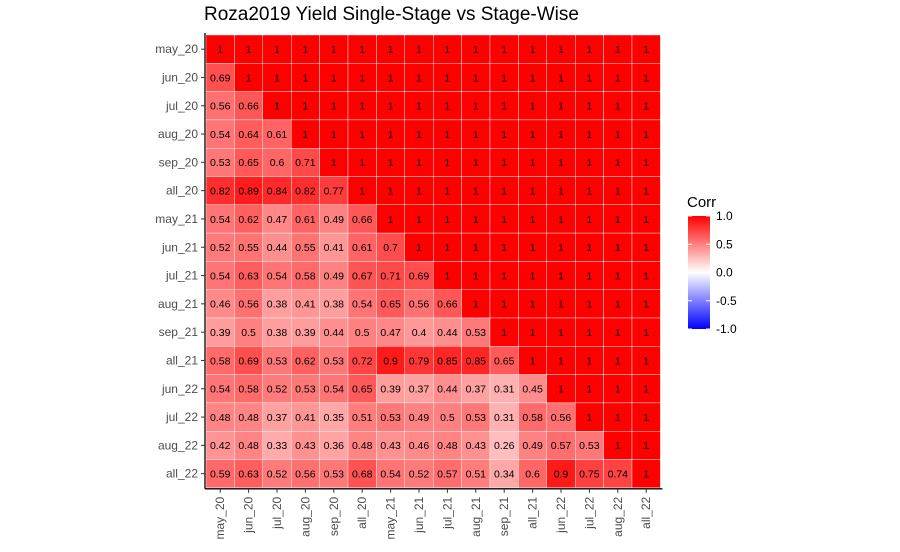  What do you see at coordinates (447, 305) in the screenshot?
I see `cell-value-label: 0.66` at bounding box center [447, 305].